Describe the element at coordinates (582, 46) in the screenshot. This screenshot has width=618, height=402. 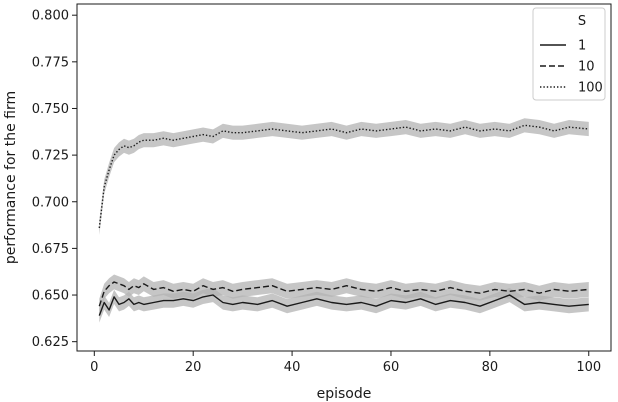
I see `legend-label-1: 1` at that location.